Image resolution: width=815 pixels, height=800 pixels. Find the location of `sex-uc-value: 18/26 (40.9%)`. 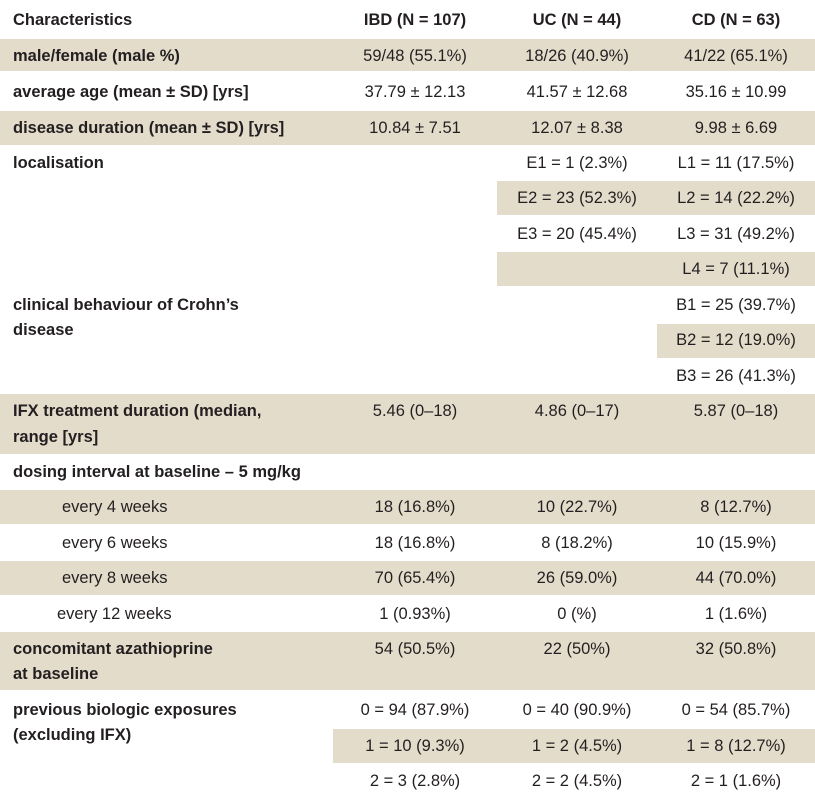

sex-uc-value: 18/26 (40.9%) is located at coordinates (577, 56).